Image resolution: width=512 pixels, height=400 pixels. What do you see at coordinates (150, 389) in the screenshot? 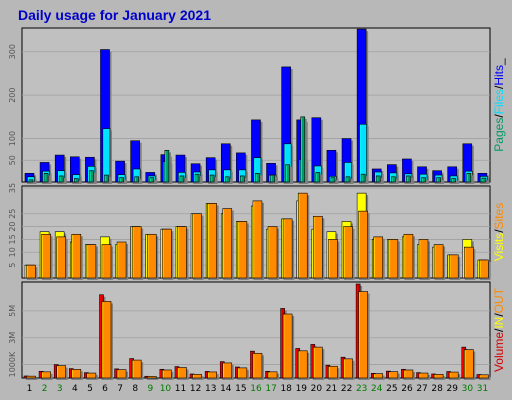
I see `day-label: 9` at bounding box center [150, 389].